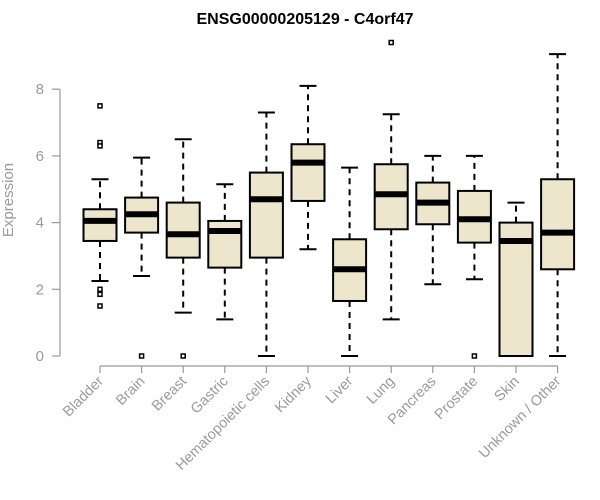 The width and height of the screenshot is (600, 500). Describe the element at coordinates (391, 180) in the screenshot. I see `box-lung` at that location.